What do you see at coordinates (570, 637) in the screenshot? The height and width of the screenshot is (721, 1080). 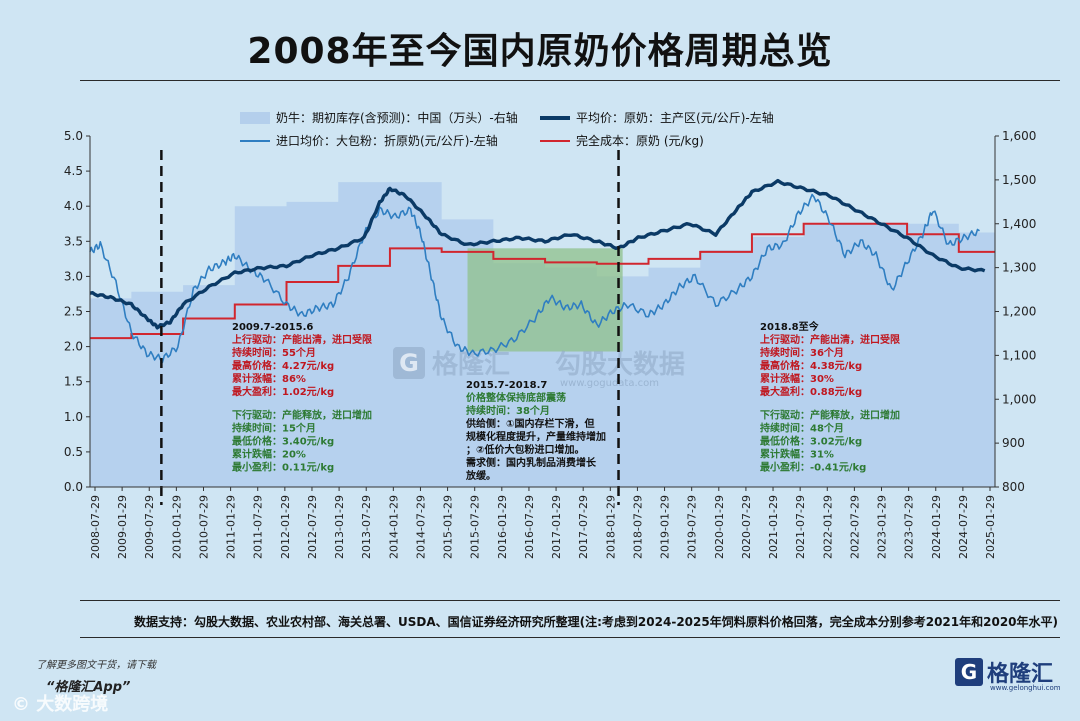 I see `bottom-divider` at bounding box center [570, 637].